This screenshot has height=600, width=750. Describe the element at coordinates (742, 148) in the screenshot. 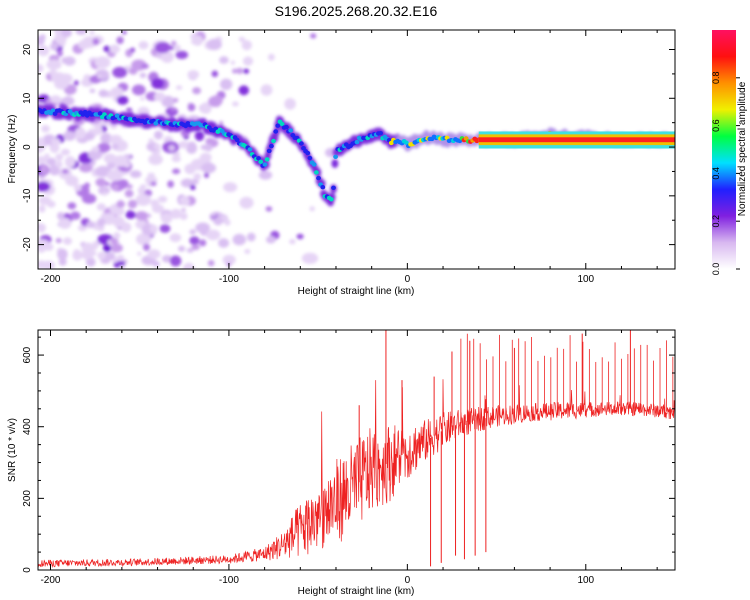

I see `colorbar-label: Normalized spectral amplitude` at that location.